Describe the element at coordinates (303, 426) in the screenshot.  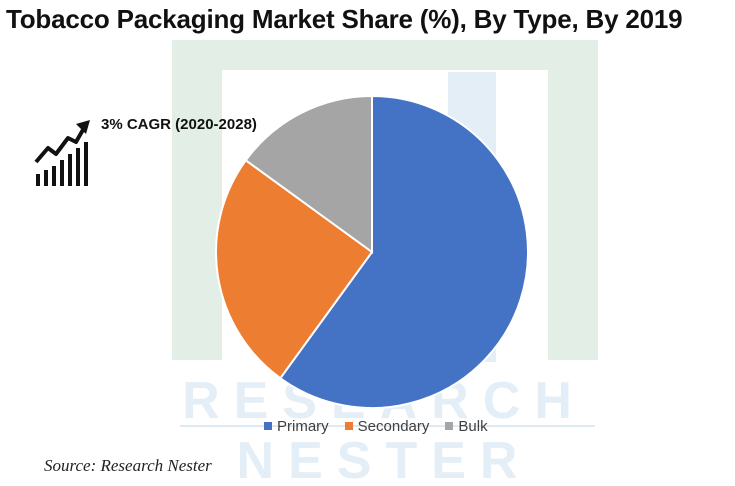
I see `legend-label-primary: Primary` at that location.